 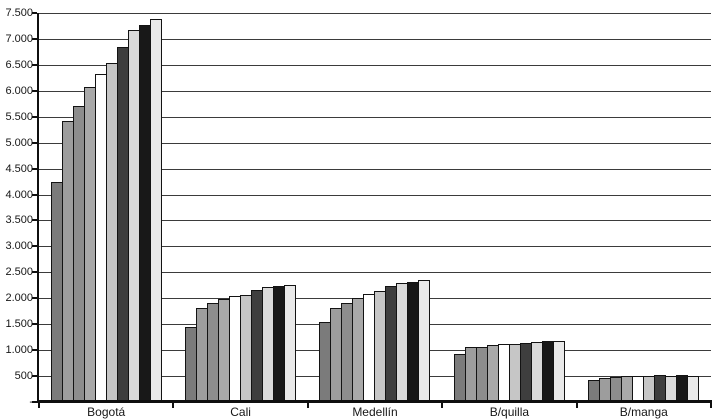 I want to click on y-tick-label: 500, so click(x=23, y=376).